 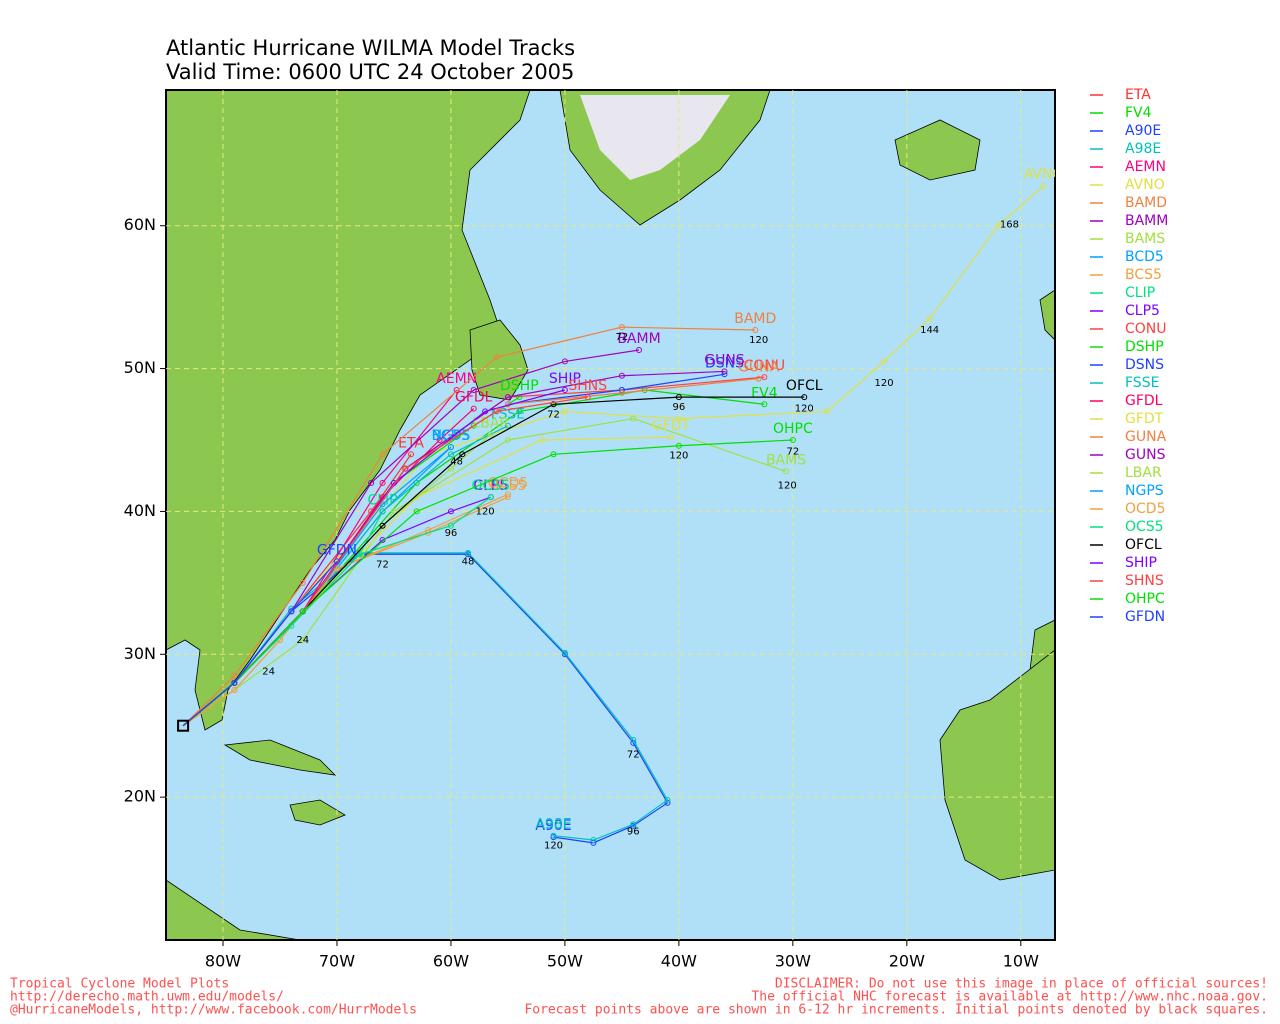 I want to click on legend-label: BAMD, so click(x=1146, y=203).